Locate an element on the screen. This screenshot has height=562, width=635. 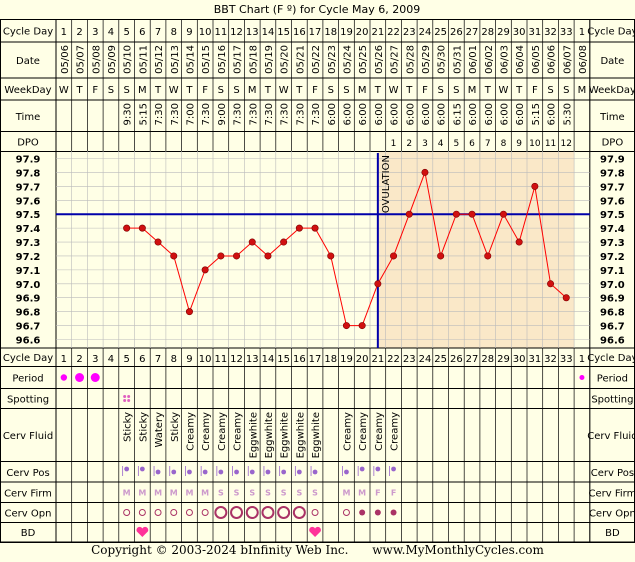
y-tick-label-left: 96.6 is located at coordinates (28, 341).